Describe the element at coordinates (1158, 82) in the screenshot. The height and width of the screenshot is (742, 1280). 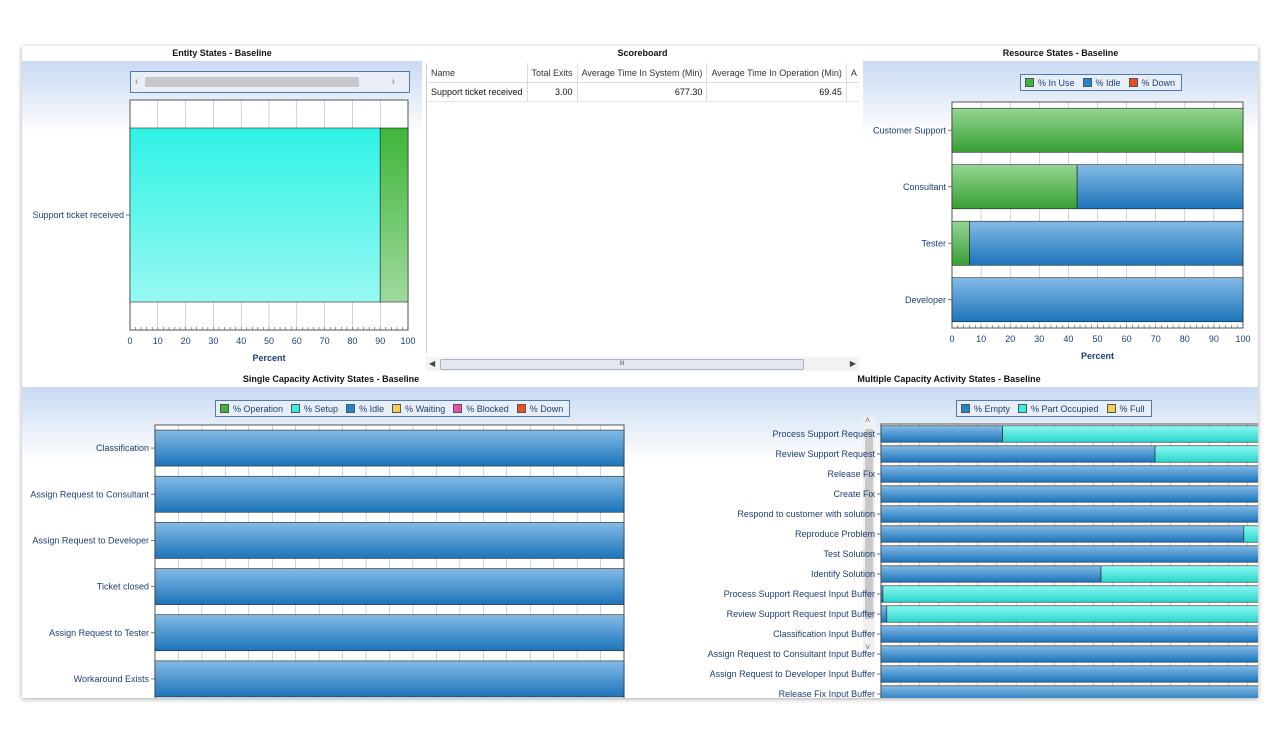
I see `legend-label: % Down` at that location.